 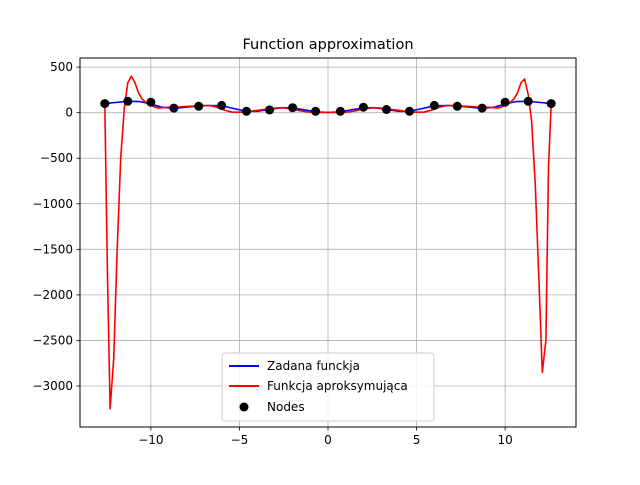 I want to click on y-tick-label: −2500, so click(x=52, y=340).